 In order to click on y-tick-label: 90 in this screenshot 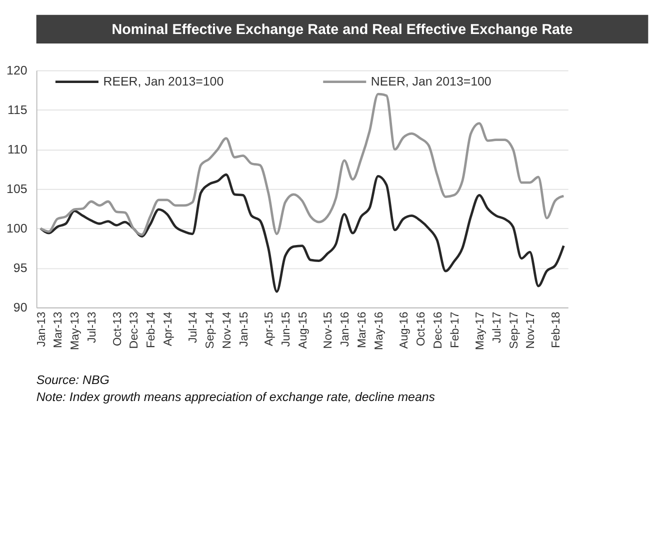, I will do `click(20, 307)`.